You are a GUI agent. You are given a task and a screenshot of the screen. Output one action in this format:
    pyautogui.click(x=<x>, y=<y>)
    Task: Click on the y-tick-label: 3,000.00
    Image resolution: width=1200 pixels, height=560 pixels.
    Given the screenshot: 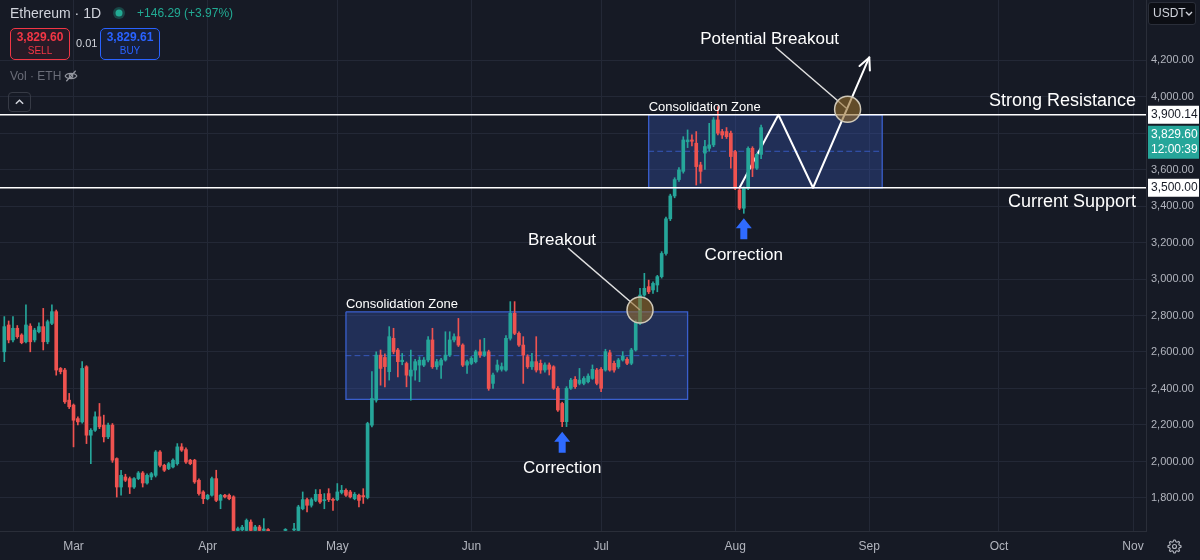 What is the action you would take?
    pyautogui.click(x=1172, y=278)
    